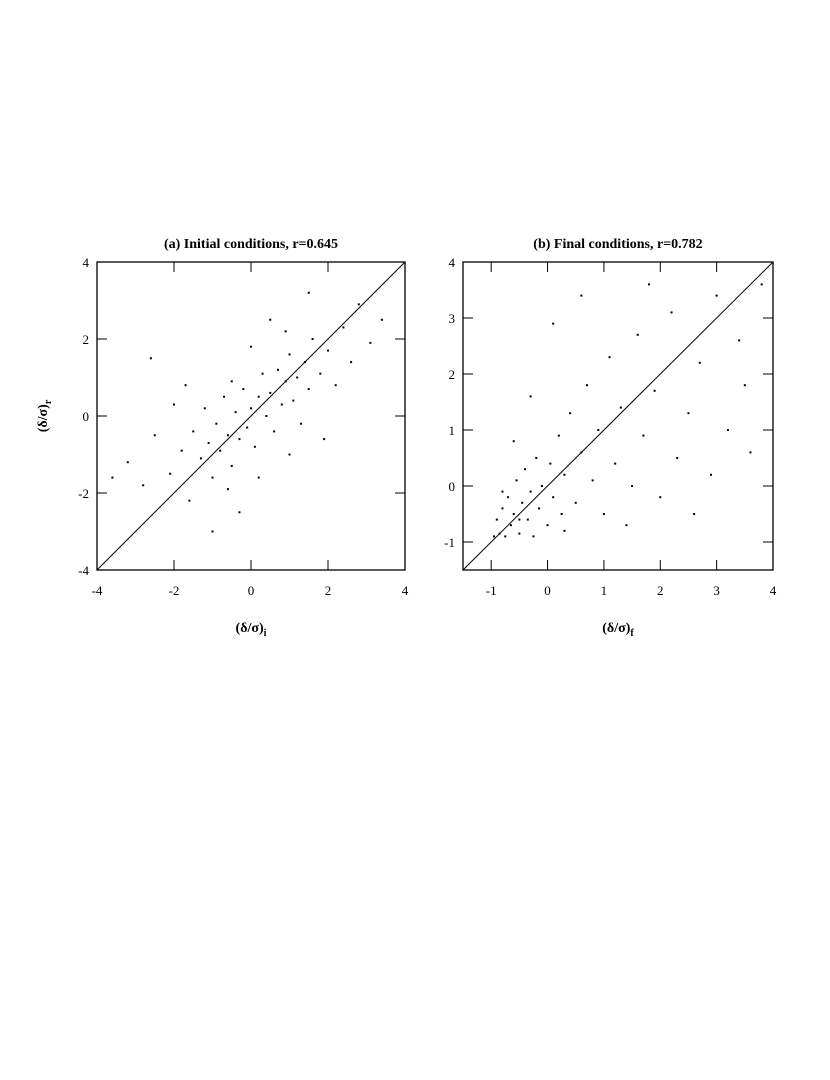 Image resolution: width=830 pixels, height=1080 pixels. Describe the element at coordinates (617, 244) in the screenshot. I see `panel-title: (b) Final conditions, r=0.782` at that location.